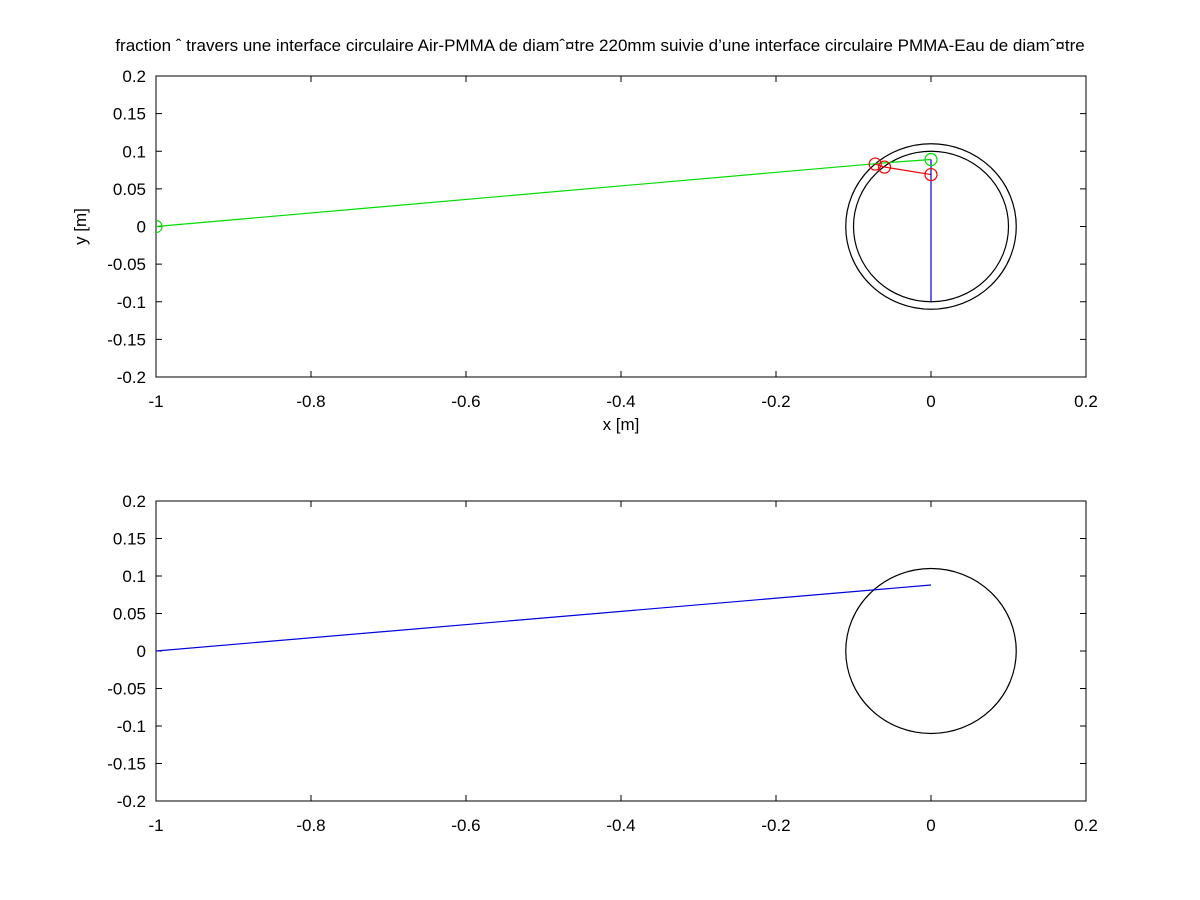 The width and height of the screenshot is (1200, 900). Describe the element at coordinates (621, 424) in the screenshot. I see `x-axis-label: x [m]` at that location.